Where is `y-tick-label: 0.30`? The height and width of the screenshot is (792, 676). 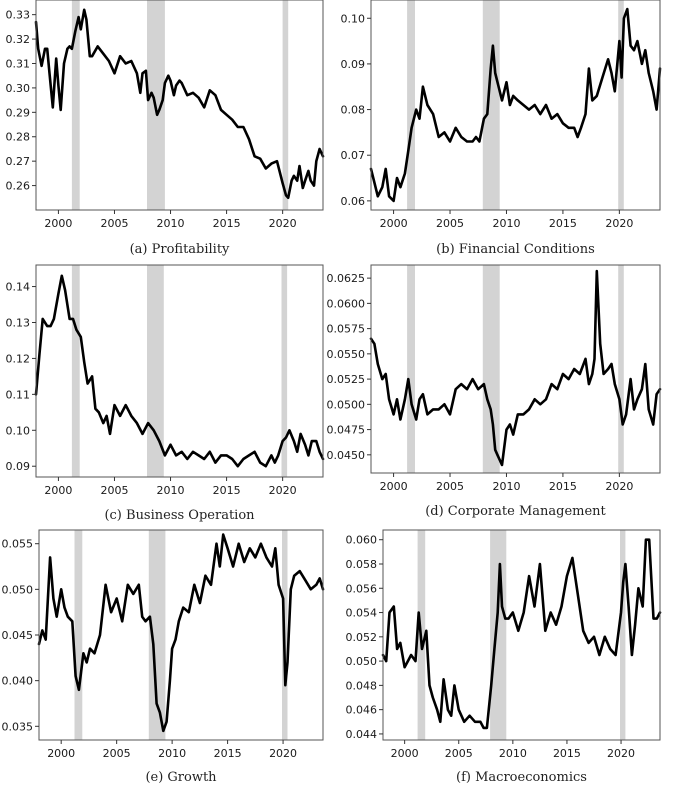
y-tick-label: 0.30 is located at coordinates (18, 88).